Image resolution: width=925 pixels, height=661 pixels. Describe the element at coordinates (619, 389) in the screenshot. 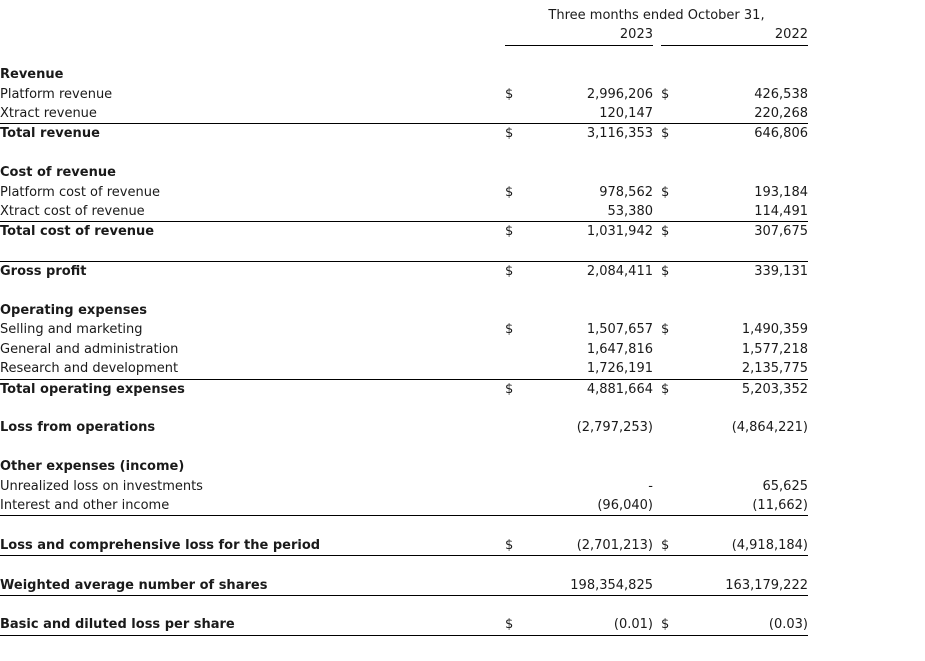

I see `value-2023: 4,881,664` at that location.